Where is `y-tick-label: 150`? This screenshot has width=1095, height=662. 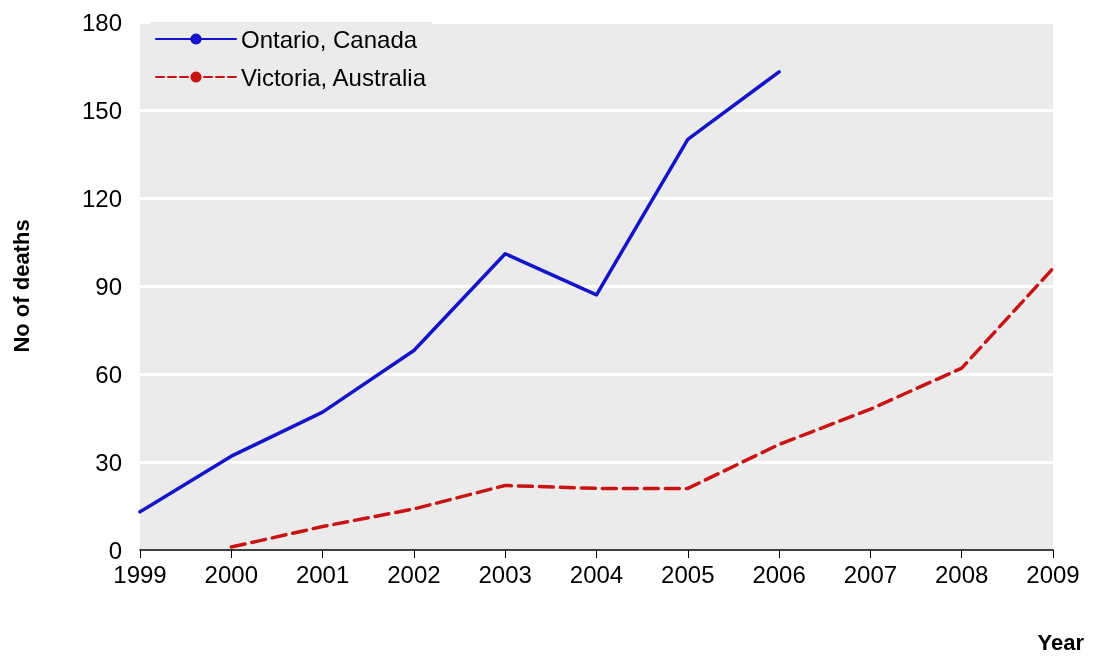
y-tick-label: 150 is located at coordinates (101, 110).